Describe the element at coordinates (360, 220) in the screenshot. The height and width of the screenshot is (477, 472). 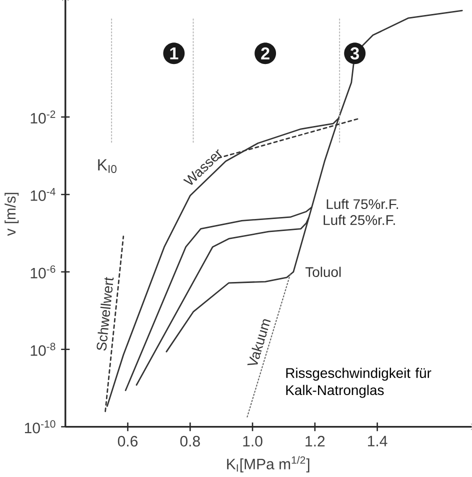
I see `series-label: Luft 25%r.F.` at that location.